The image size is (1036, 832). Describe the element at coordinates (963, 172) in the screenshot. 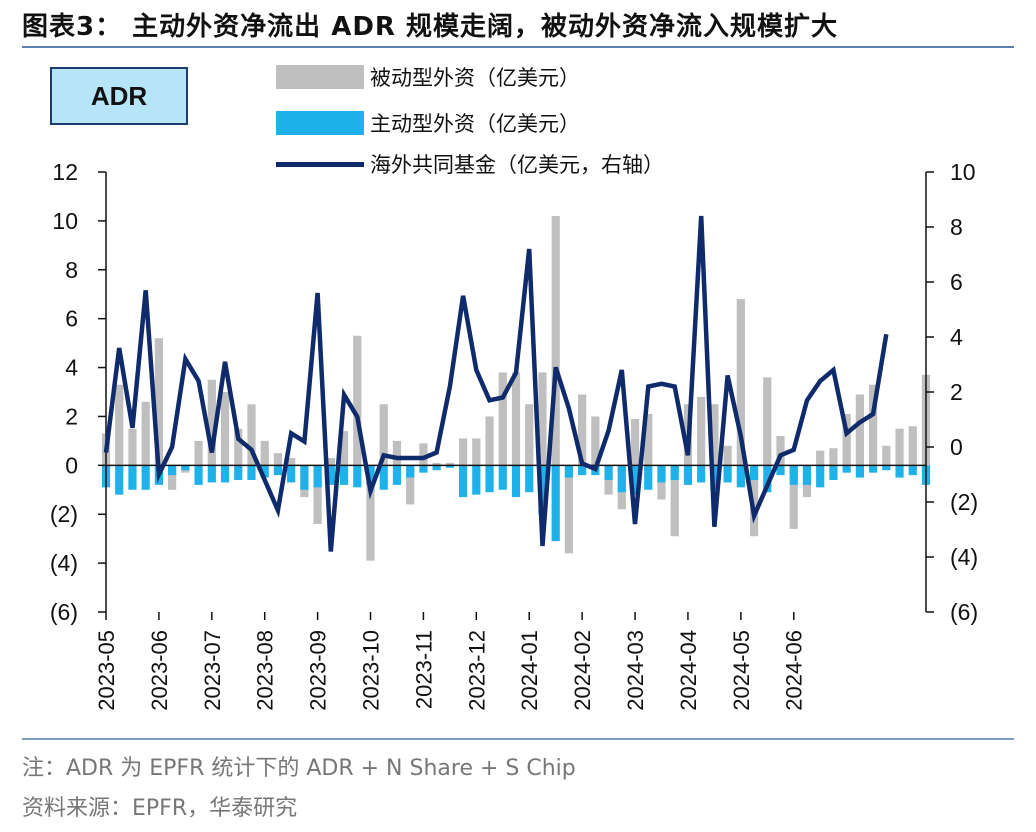

I see `right-tick-label: 10` at that location.